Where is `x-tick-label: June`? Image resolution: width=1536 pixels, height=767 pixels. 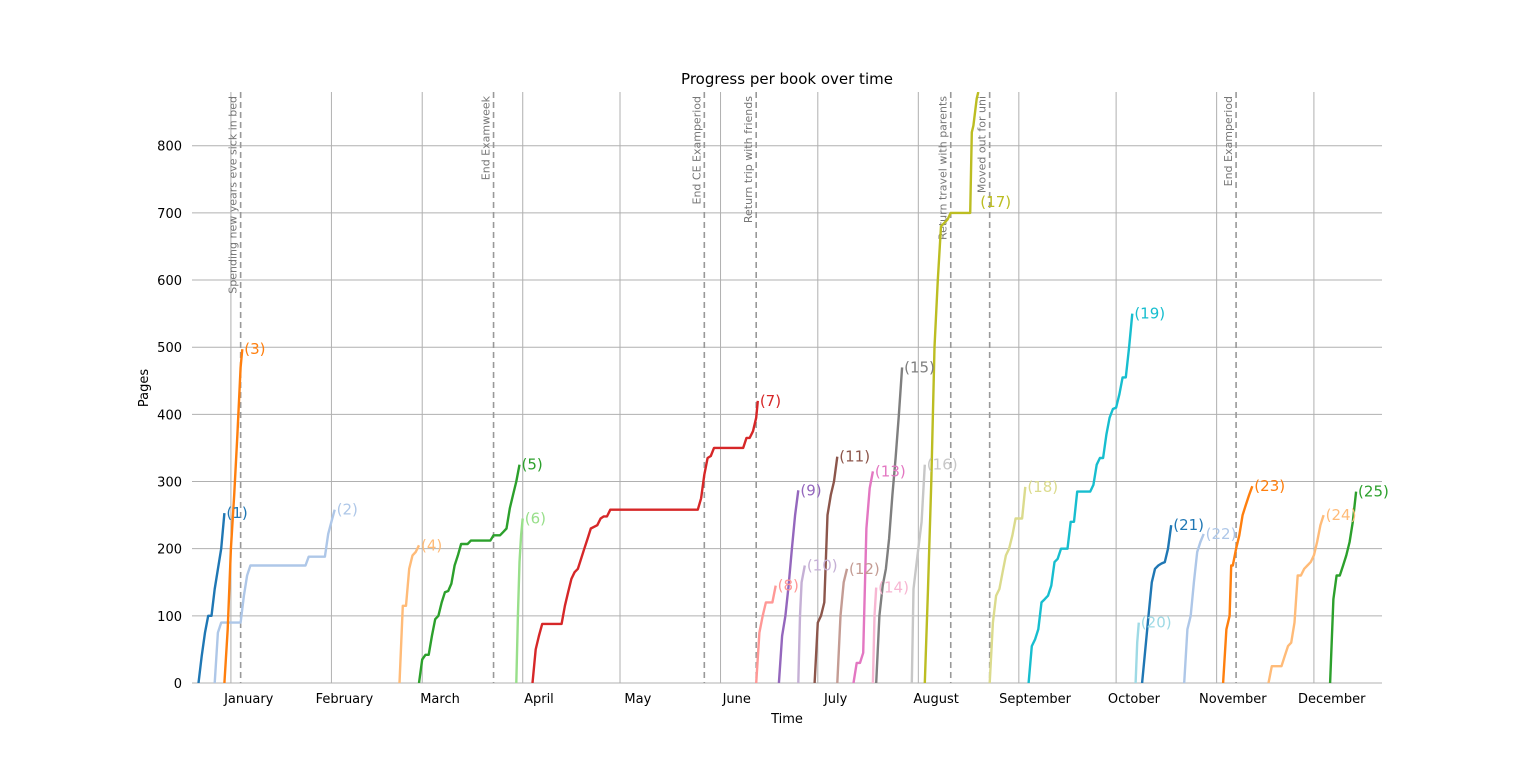 x-tick-label: June is located at coordinates (736, 699).